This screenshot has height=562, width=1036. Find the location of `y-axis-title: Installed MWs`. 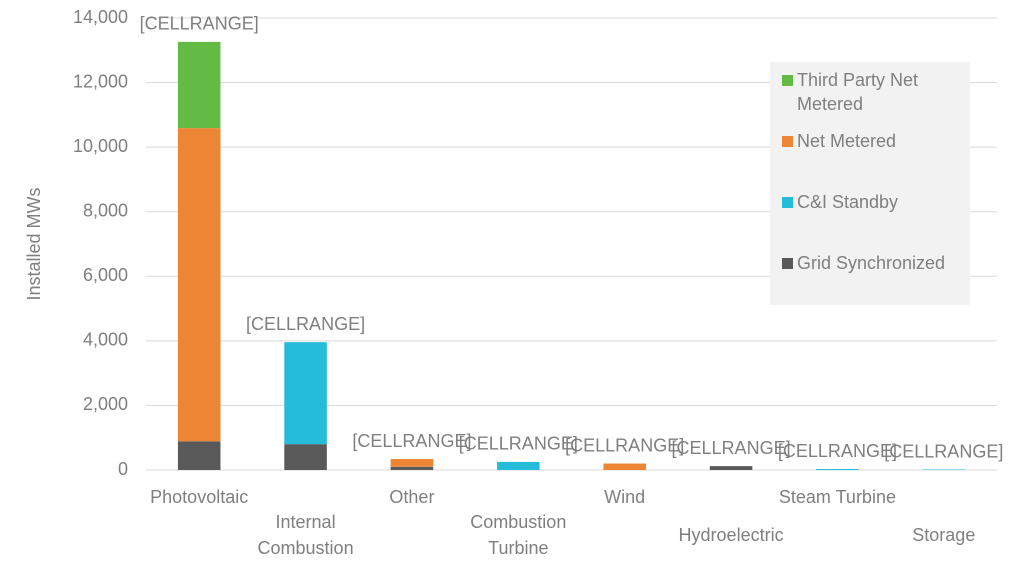

y-axis-title: Installed MWs is located at coordinates (34, 243).